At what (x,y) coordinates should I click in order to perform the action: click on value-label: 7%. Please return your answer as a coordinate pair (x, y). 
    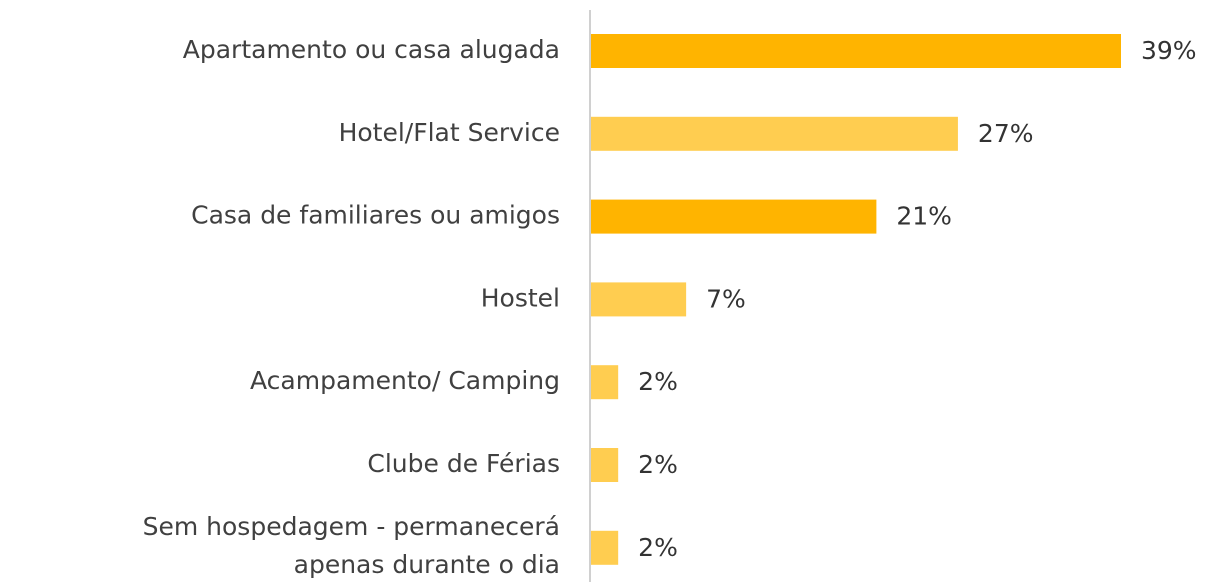
    Looking at the image, I should click on (726, 298).